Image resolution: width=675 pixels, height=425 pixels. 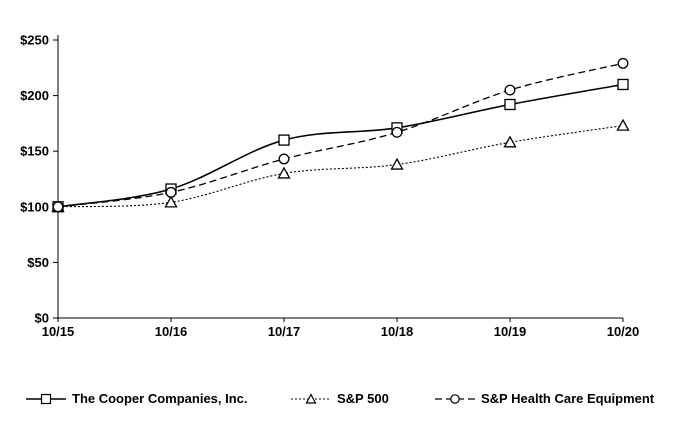 I want to click on y-tick-label: $50, so click(x=38, y=262).